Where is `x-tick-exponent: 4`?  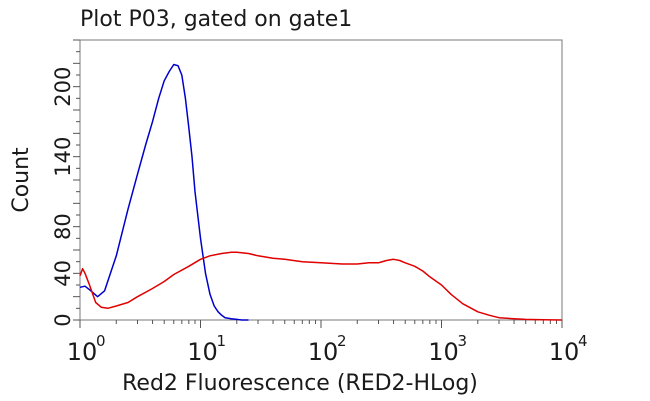
x-tick-exponent: 4 is located at coordinates (583, 341).